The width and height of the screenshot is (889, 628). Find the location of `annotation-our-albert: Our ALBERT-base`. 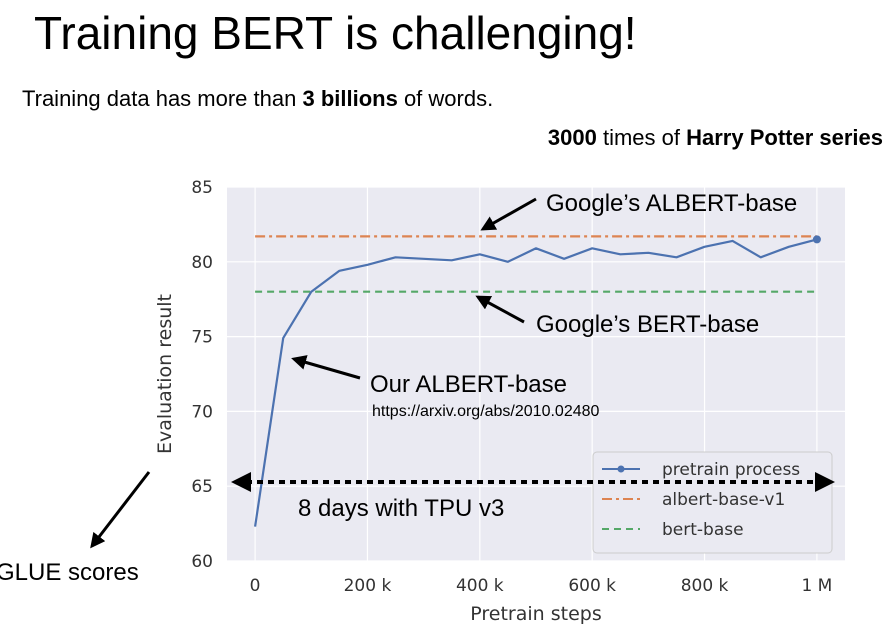

annotation-our-albert: Our ALBERT-base is located at coordinates (468, 384).